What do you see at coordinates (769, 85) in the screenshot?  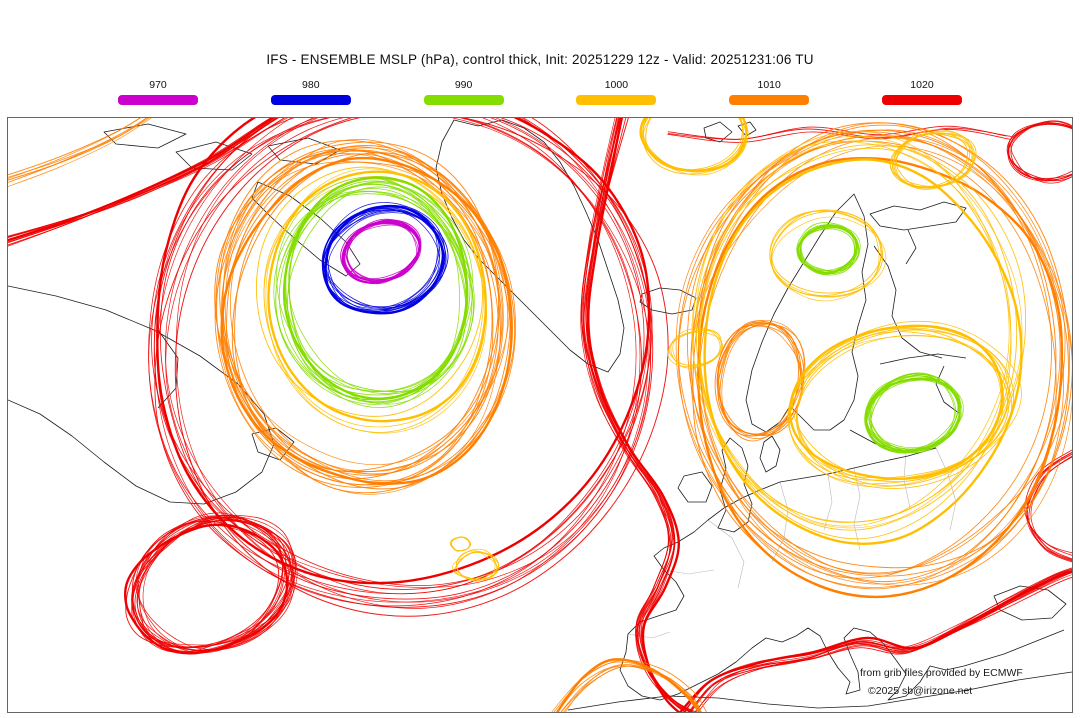 I see `legend-item-label: 1010` at bounding box center [769, 85].